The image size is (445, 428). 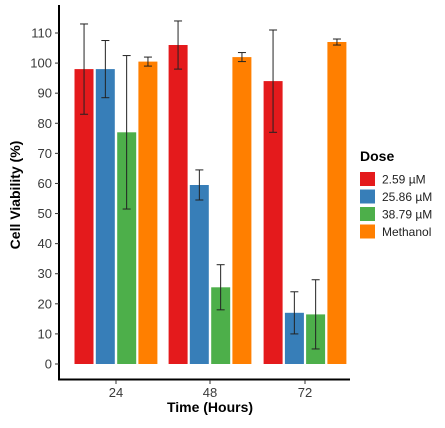 What do you see at coordinates (48, 364) in the screenshot?
I see `y-tick-label: 0` at bounding box center [48, 364].